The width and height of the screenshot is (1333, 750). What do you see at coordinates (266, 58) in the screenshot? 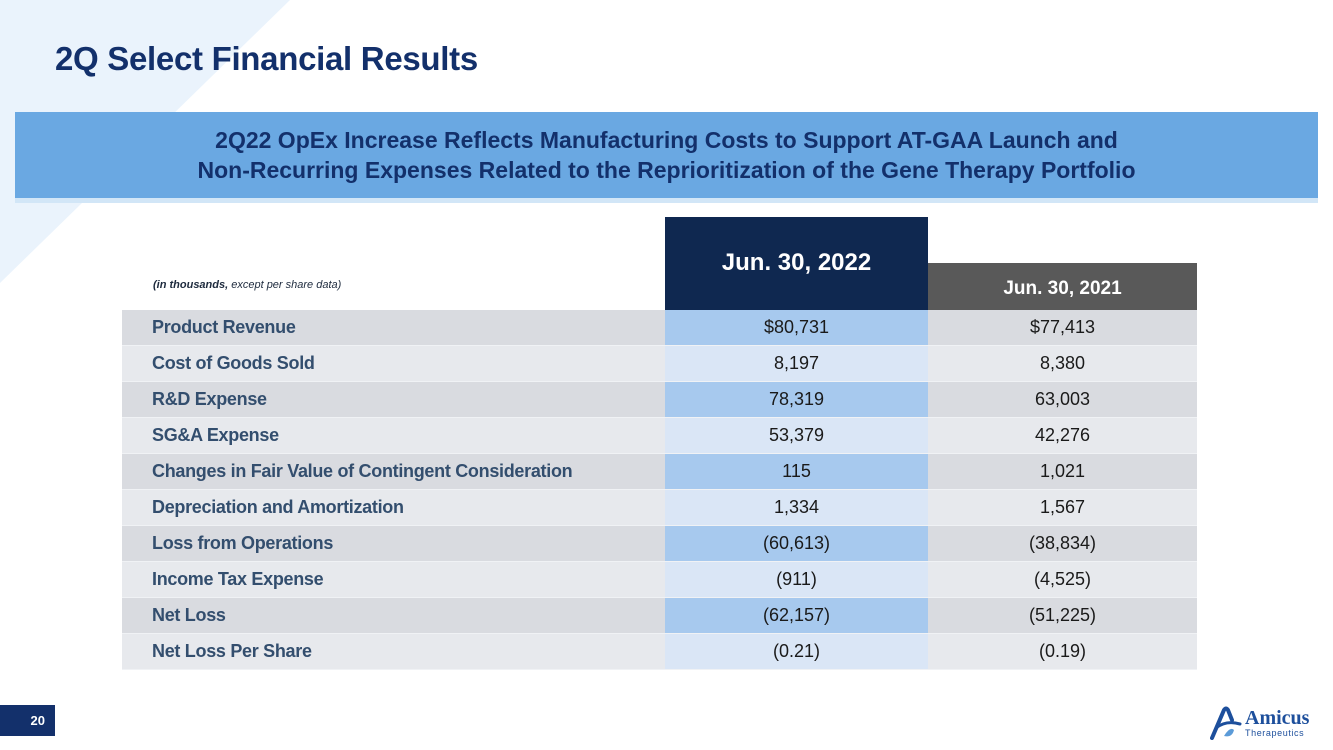
I see `slide-title: 2Q Select Financial Results` at bounding box center [266, 58].